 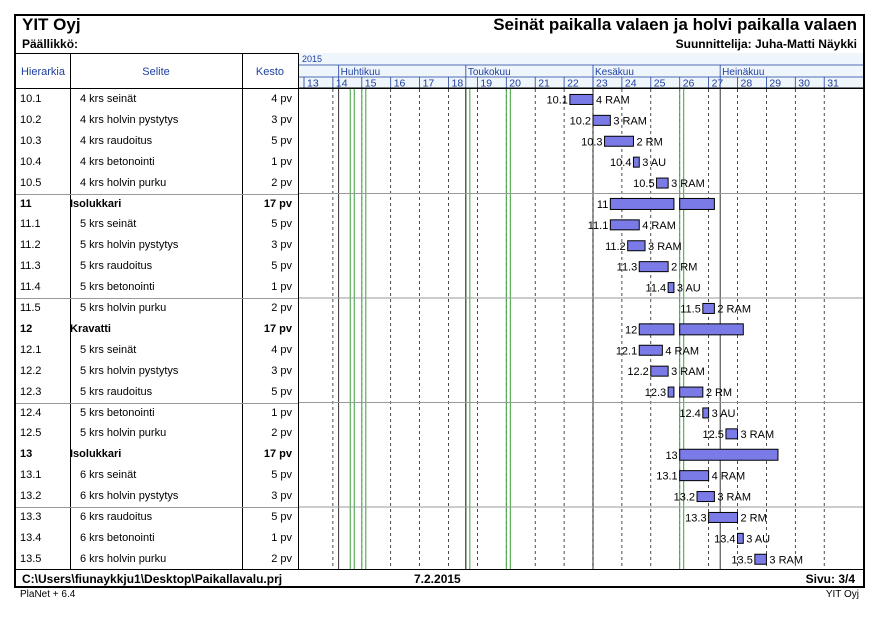 What do you see at coordinates (281, 99) in the screenshot?
I see `row-duration: 4 pv` at bounding box center [281, 99].